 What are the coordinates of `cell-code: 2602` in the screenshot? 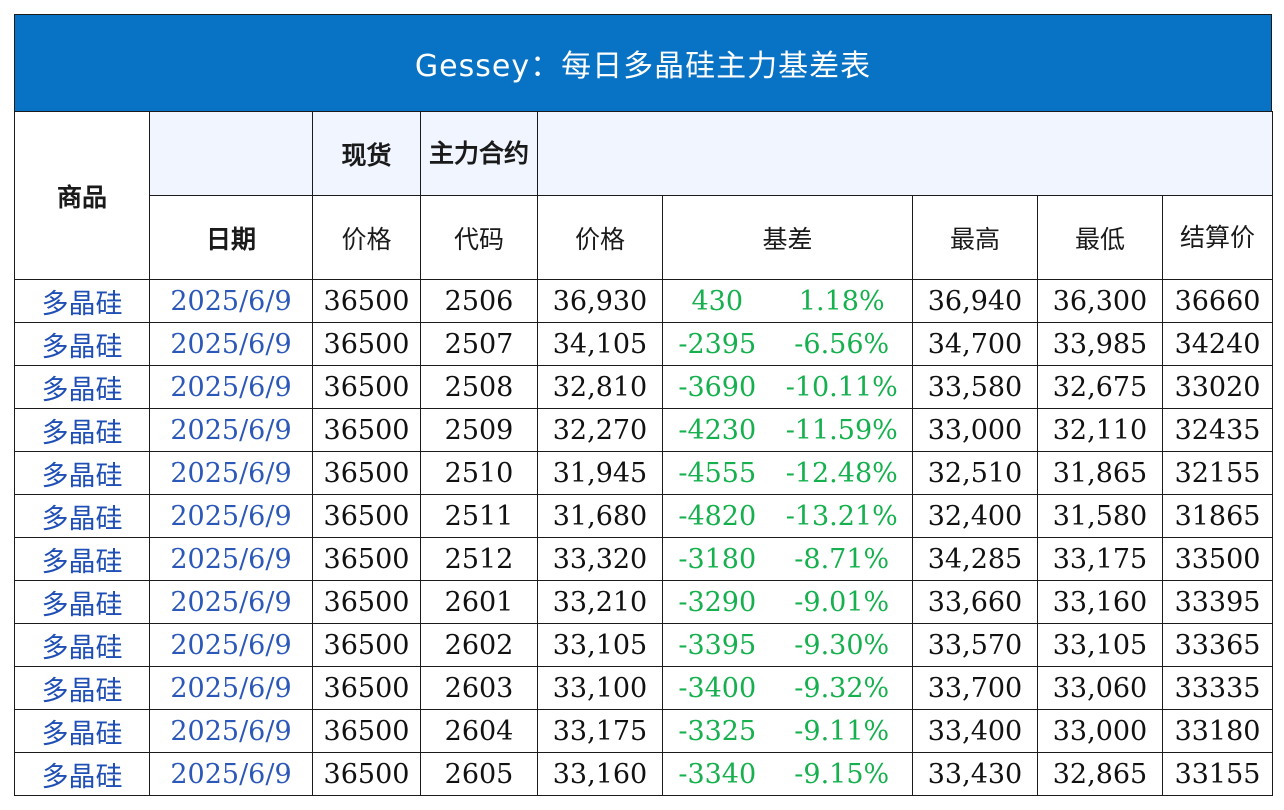 It's located at (479, 645).